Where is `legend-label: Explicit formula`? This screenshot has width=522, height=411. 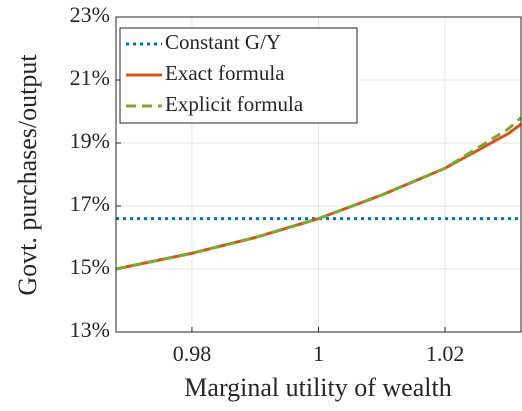
legend-label: Explicit formula is located at coordinates (234, 104).